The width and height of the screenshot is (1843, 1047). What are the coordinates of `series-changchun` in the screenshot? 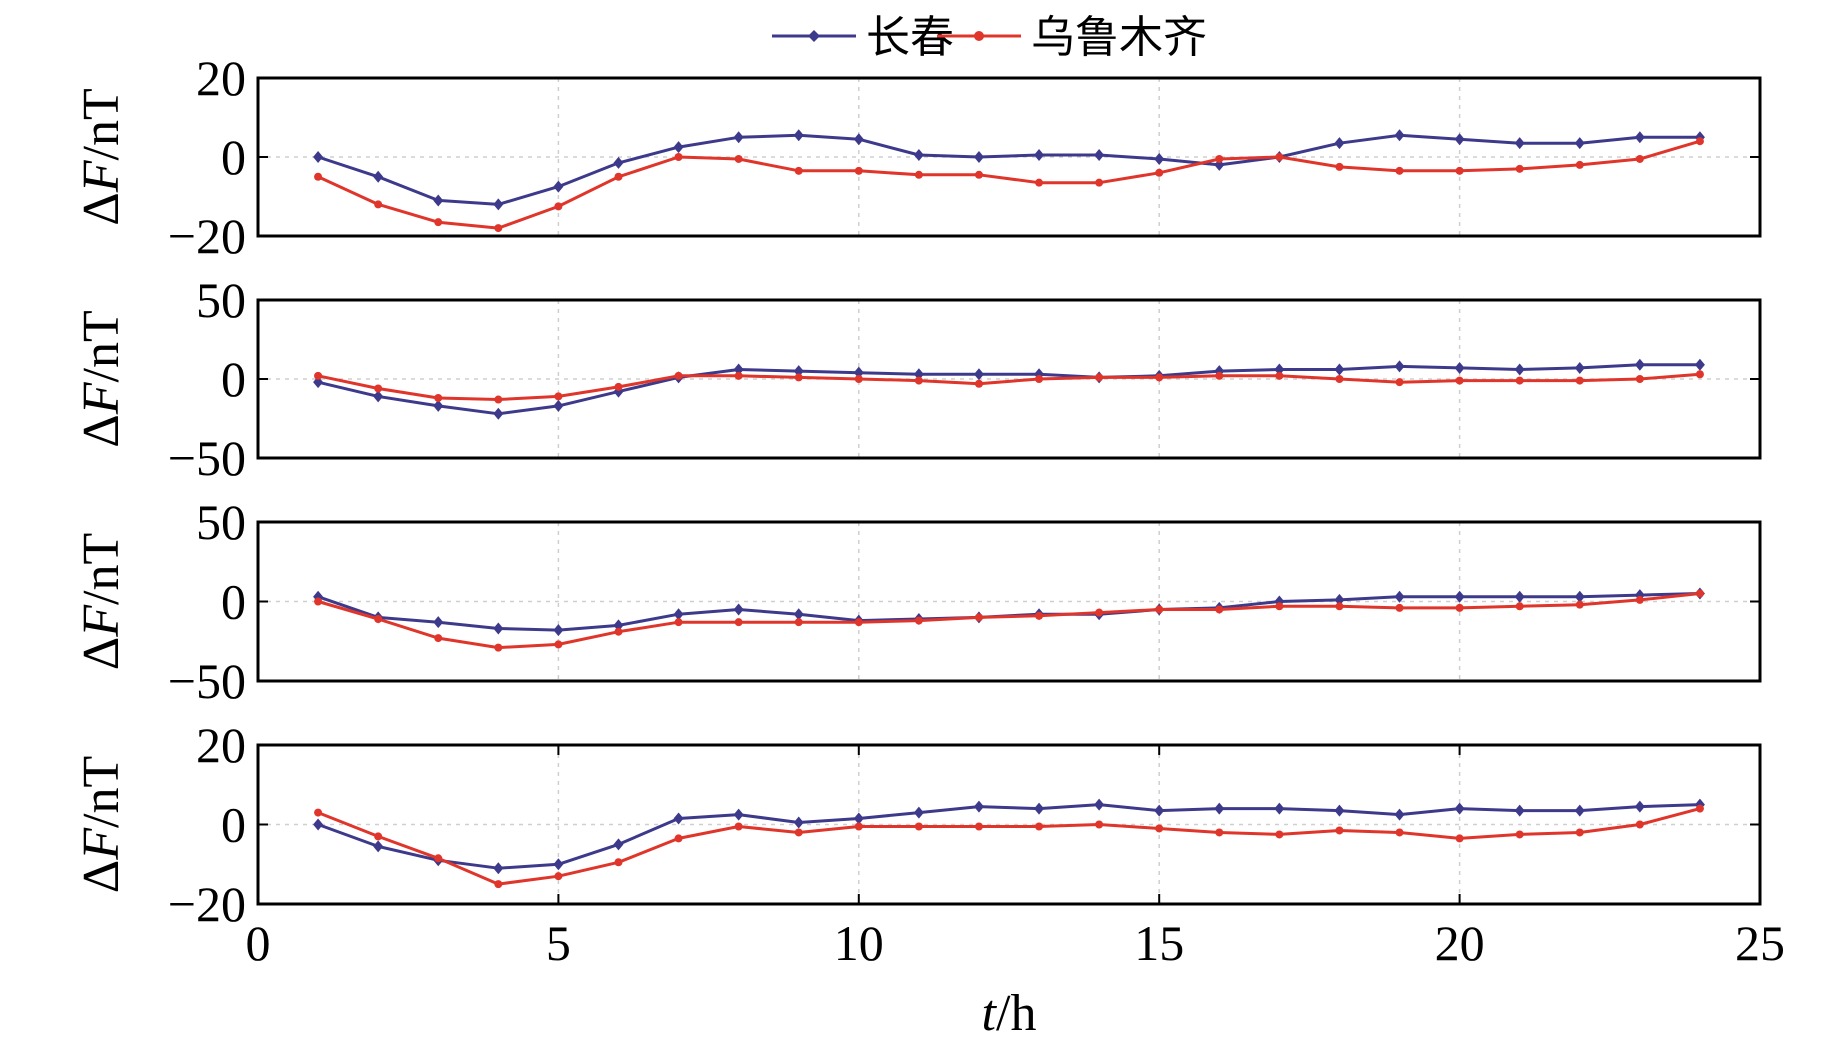 It's located at (1009, 389).